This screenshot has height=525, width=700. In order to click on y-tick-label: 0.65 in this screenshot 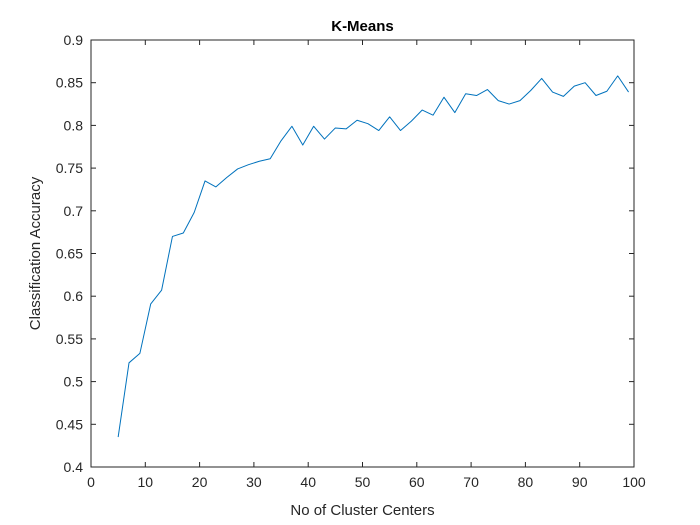, I will do `click(69, 254)`.